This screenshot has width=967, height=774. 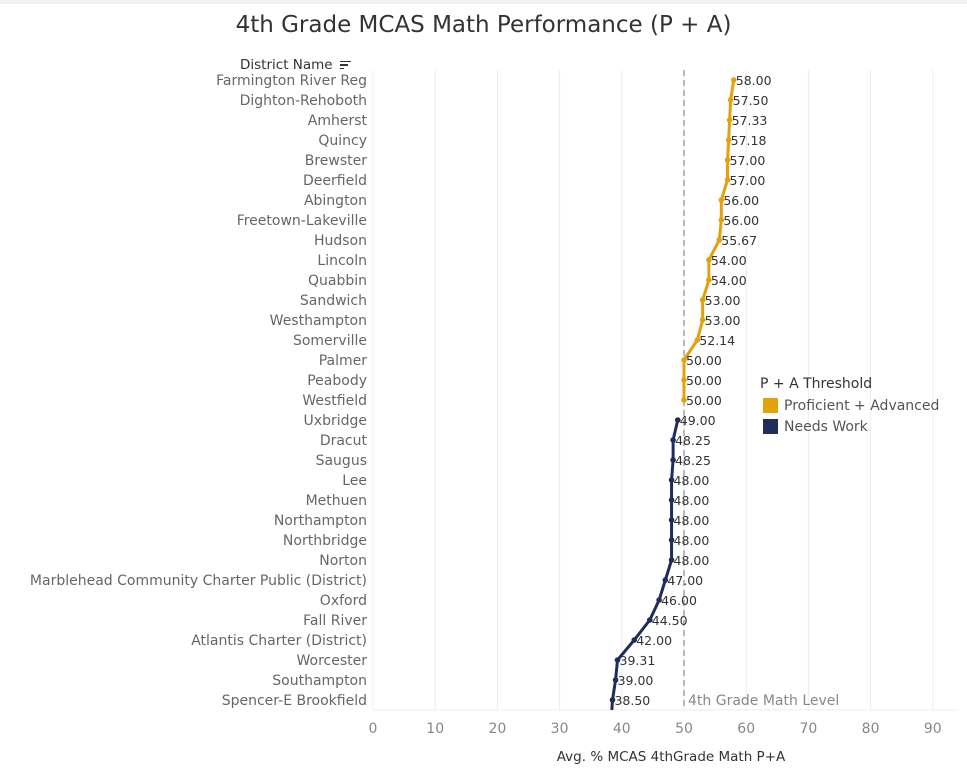 I want to click on data-label: 54.00, so click(x=729, y=260).